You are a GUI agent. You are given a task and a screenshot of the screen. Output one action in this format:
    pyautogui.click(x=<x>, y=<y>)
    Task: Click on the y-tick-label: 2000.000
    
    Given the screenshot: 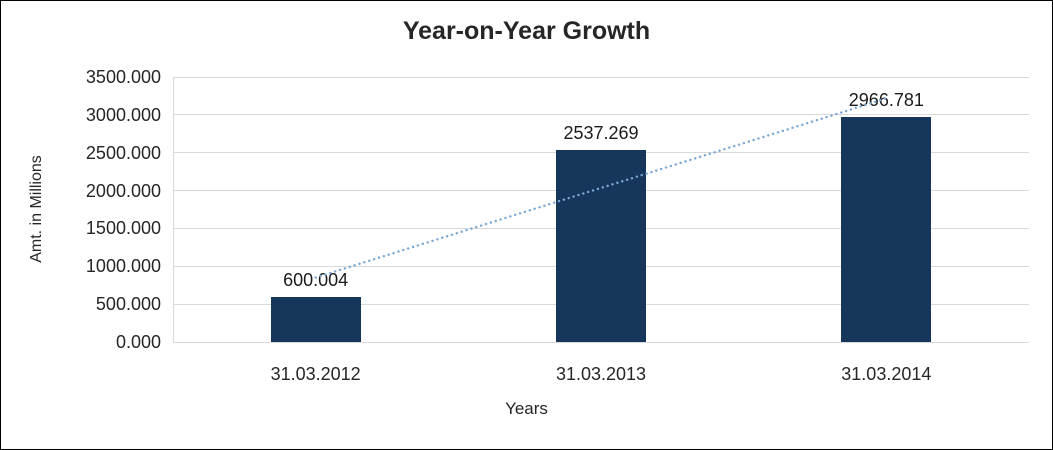 What is the action you would take?
    pyautogui.click(x=123, y=190)
    